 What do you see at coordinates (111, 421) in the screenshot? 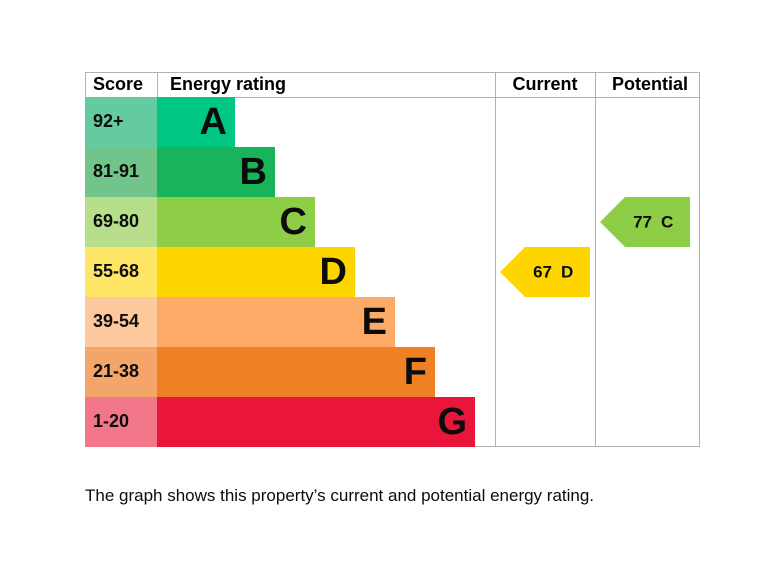
I see `score-label: 1-20` at bounding box center [111, 421].